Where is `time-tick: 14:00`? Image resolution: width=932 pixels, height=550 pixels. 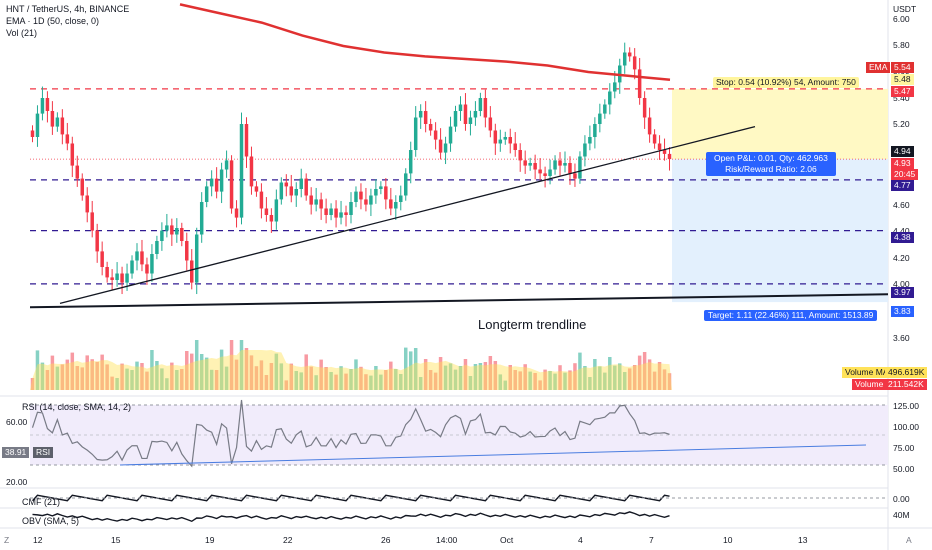
time-tick: 14:00 is located at coordinates (447, 540).